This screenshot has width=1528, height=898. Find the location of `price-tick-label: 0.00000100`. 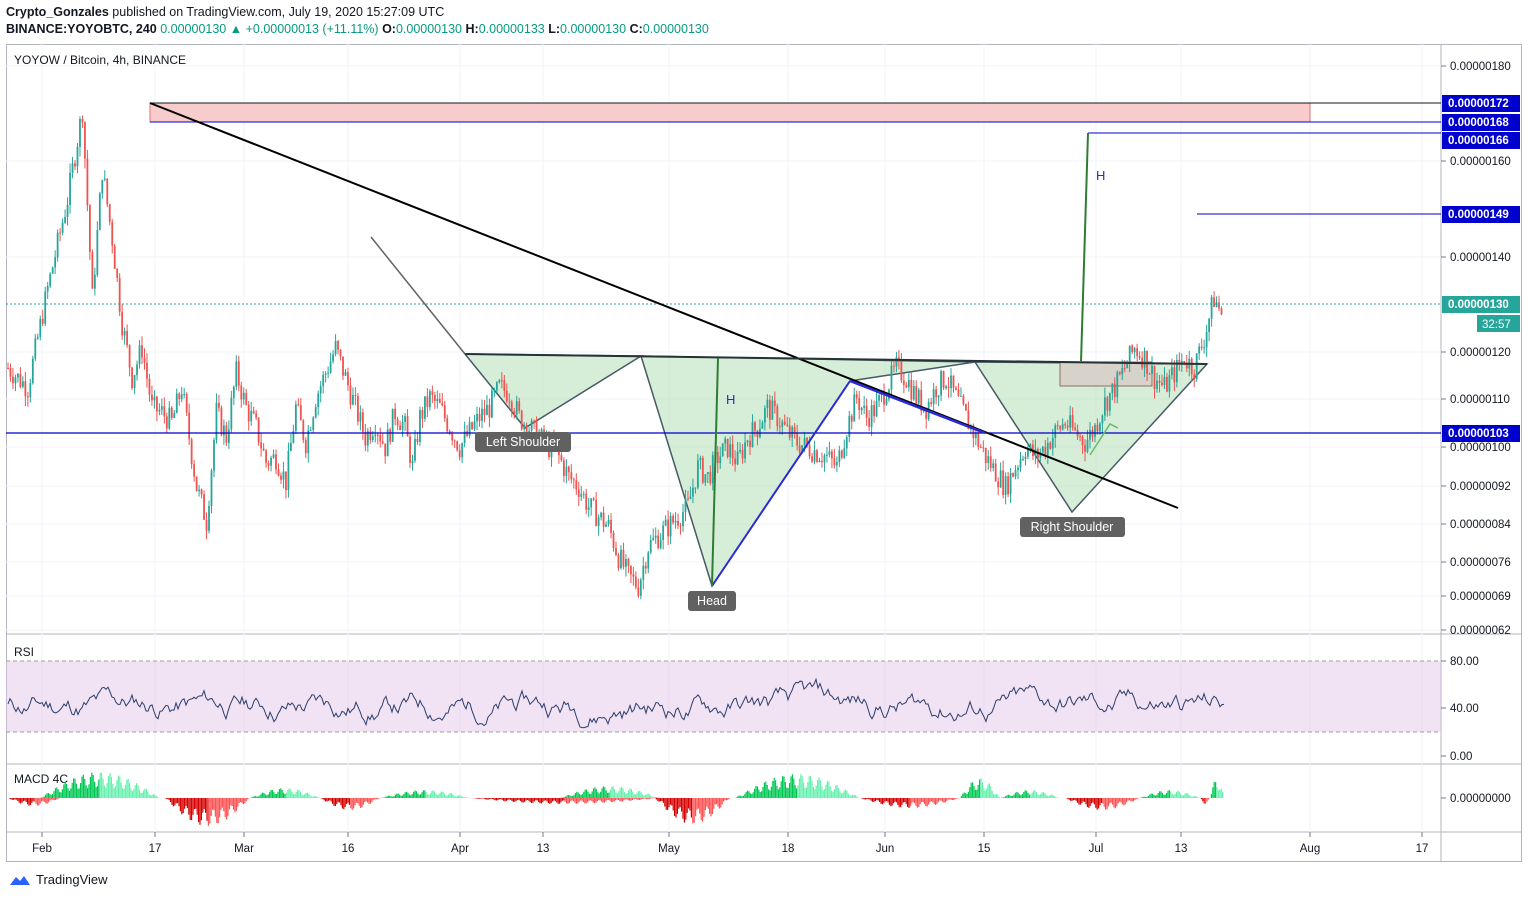

price-tick-label: 0.00000100 is located at coordinates (1480, 448).